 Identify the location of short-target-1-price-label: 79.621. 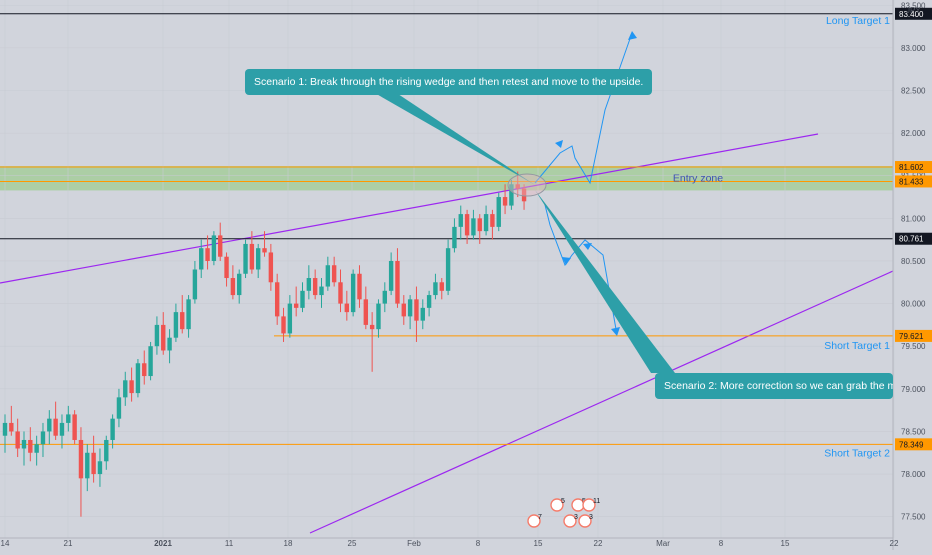
(911, 336).